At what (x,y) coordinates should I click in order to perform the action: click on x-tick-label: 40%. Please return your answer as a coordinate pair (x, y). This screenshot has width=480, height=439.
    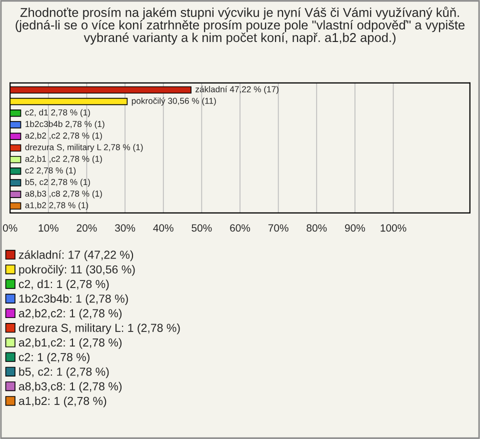
    Looking at the image, I should click on (163, 228).